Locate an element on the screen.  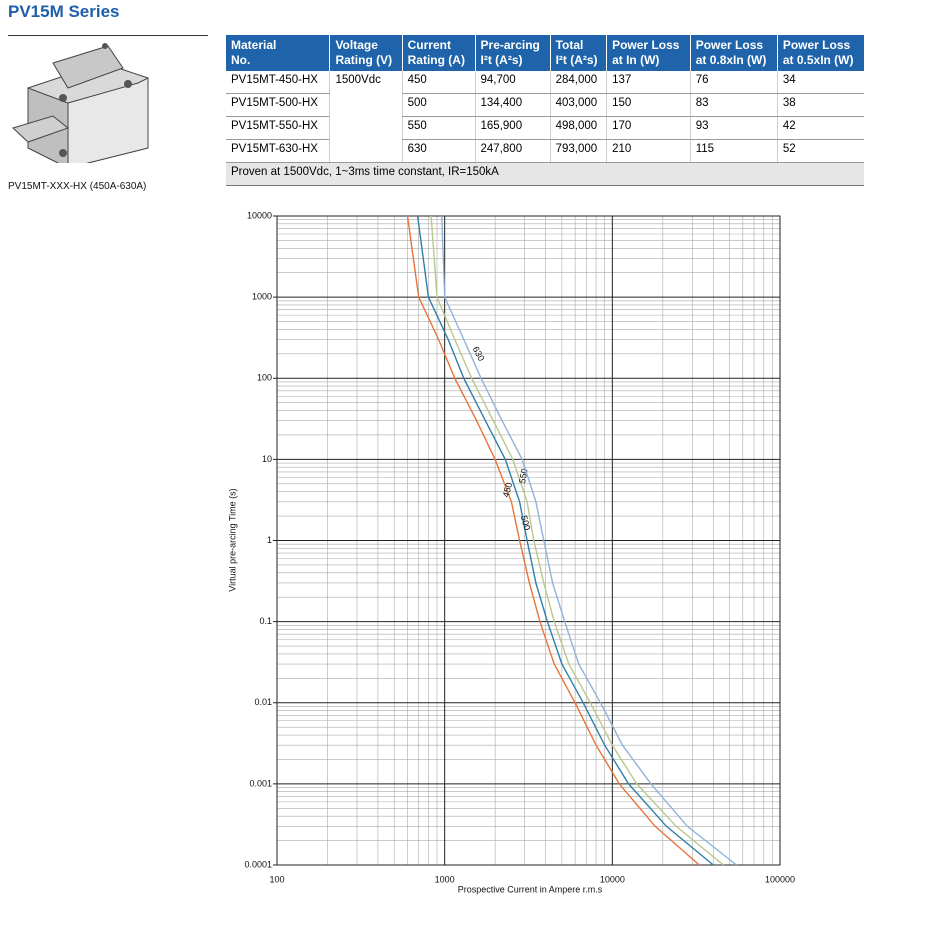
y-tick-label: 0.01 is located at coordinates (263, 702).